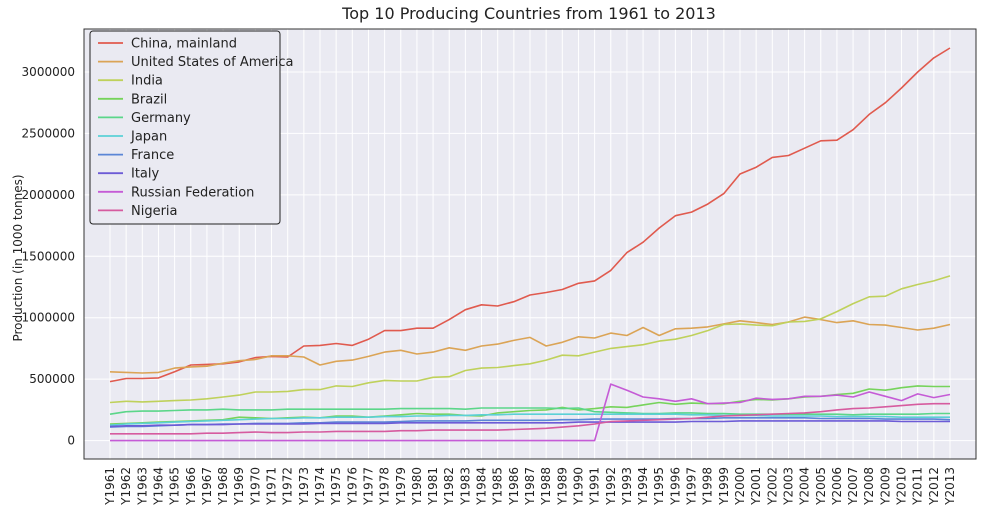 This screenshot has height=513, width=987. Describe the element at coordinates (304, 486) in the screenshot. I see `x-tick-label: Y1973` at that location.